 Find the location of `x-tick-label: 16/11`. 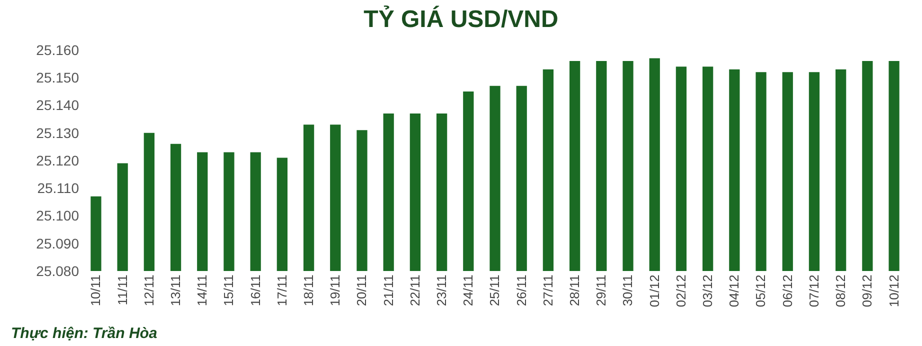

x-tick-label: 16/11 is located at coordinates (255, 290).